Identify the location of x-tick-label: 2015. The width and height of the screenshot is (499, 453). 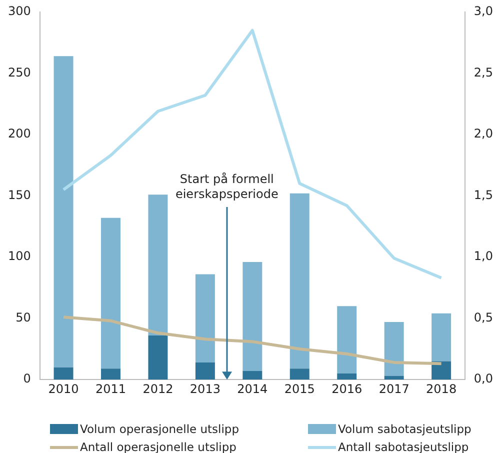
(299, 389).